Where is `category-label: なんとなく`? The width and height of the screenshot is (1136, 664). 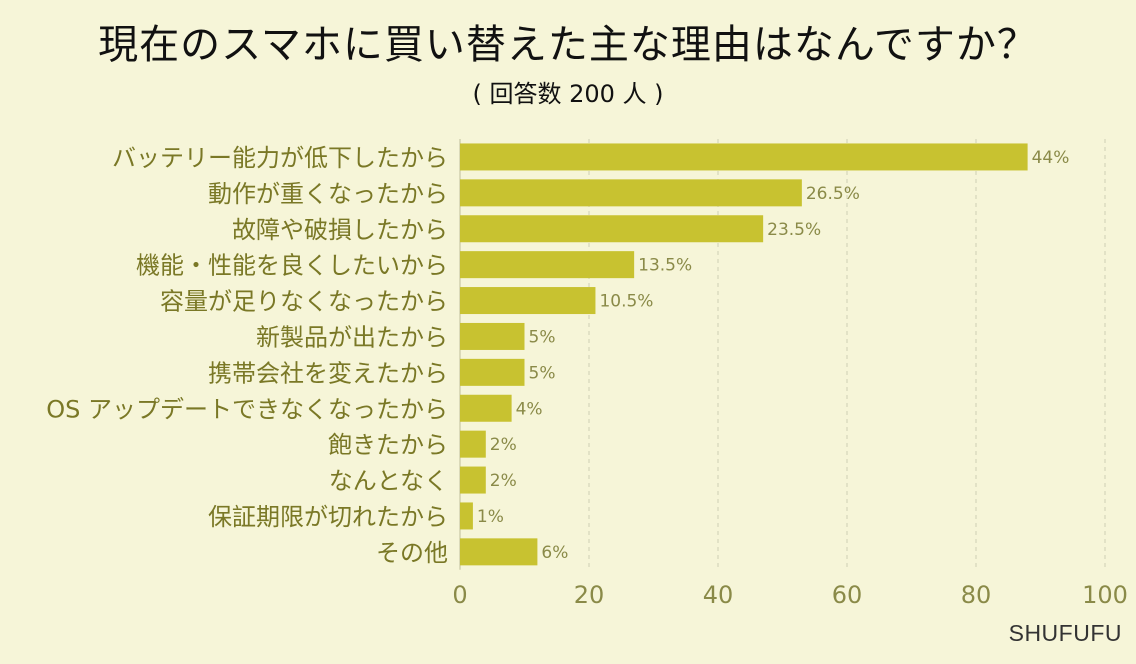
category-label: なんとなく is located at coordinates (388, 481).